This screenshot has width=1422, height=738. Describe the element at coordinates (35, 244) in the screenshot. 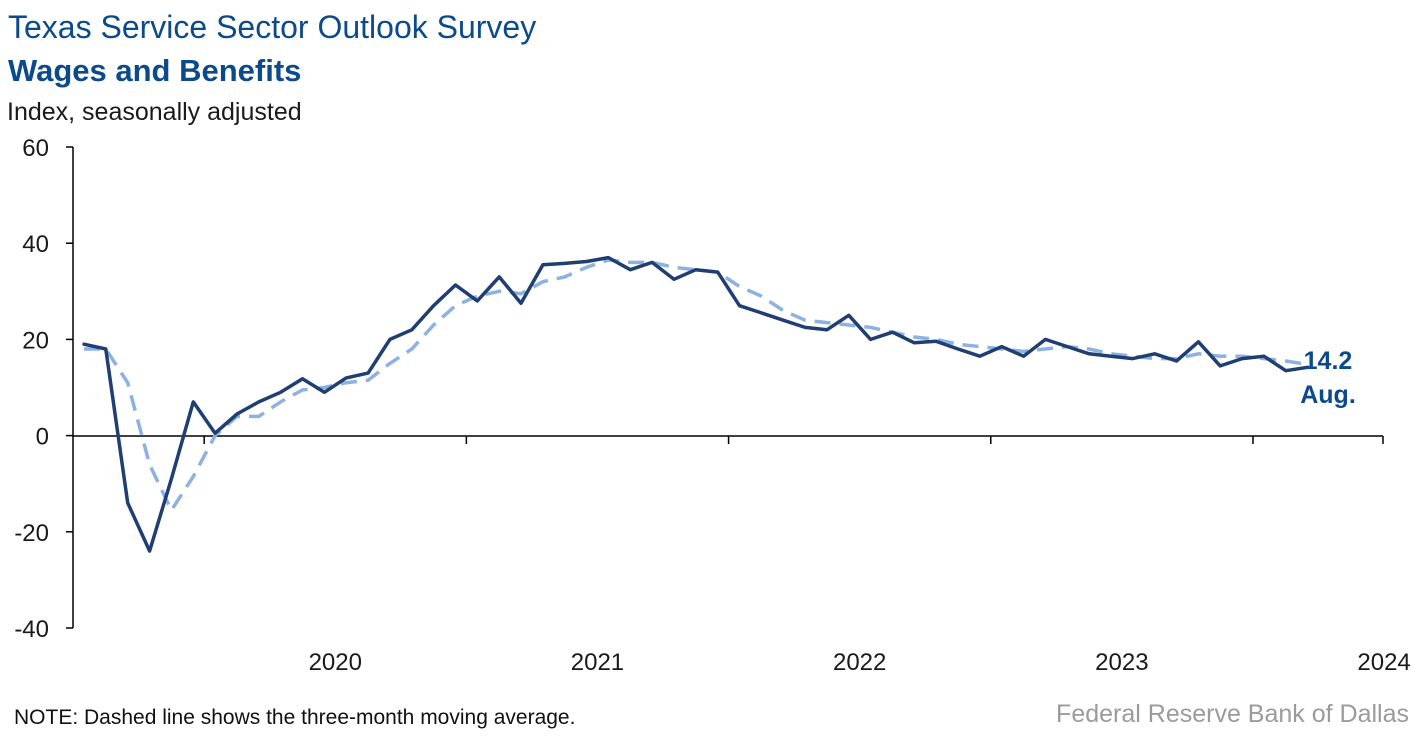

I see `y-tick-label: 40` at that location.